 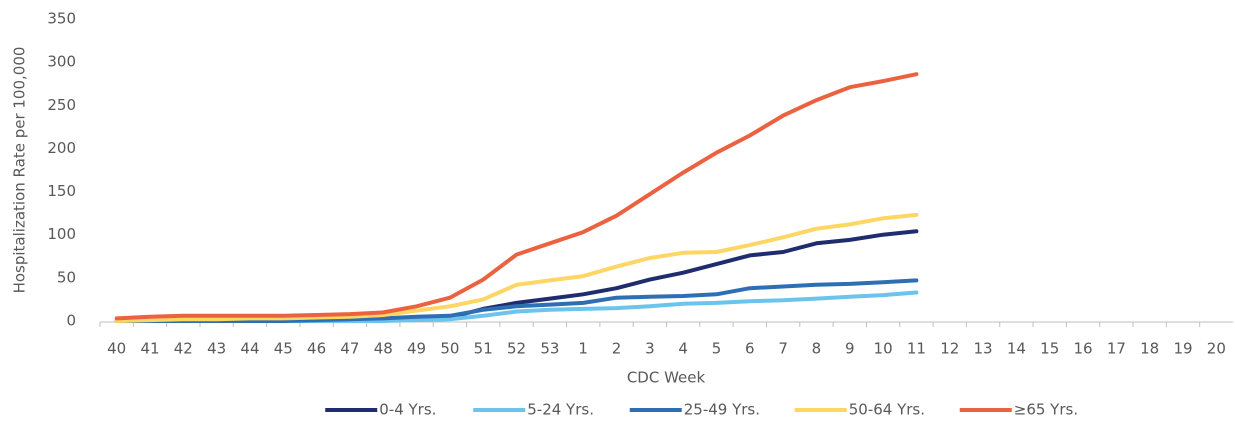 What do you see at coordinates (61, 105) in the screenshot?
I see `y-tick-label: 250` at bounding box center [61, 105].